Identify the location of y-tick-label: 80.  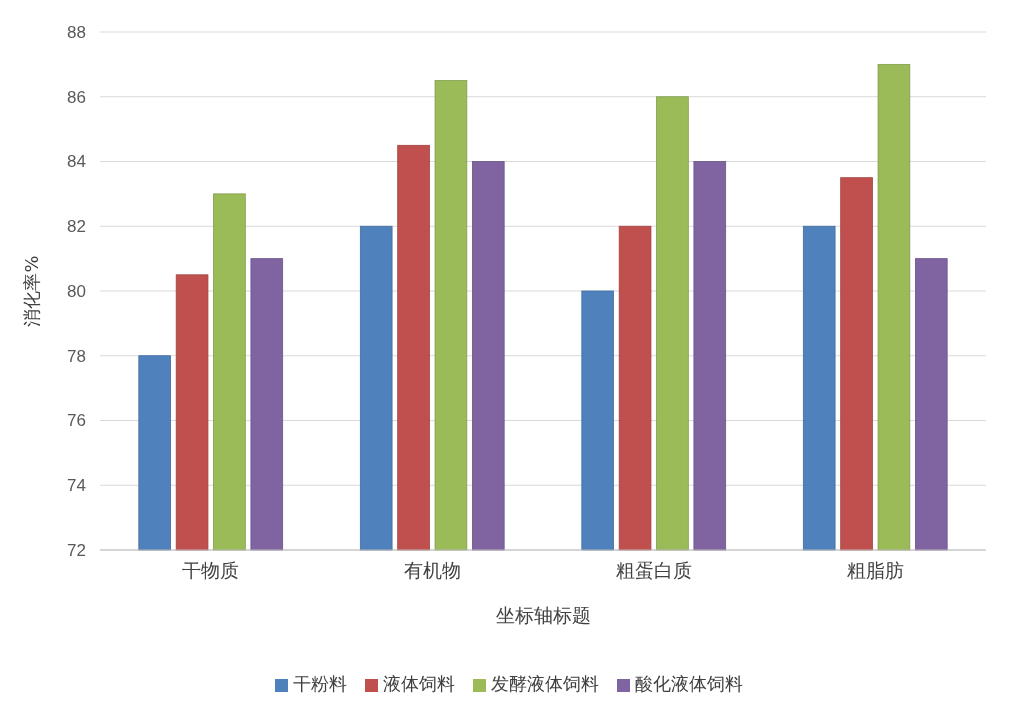
(76, 291).